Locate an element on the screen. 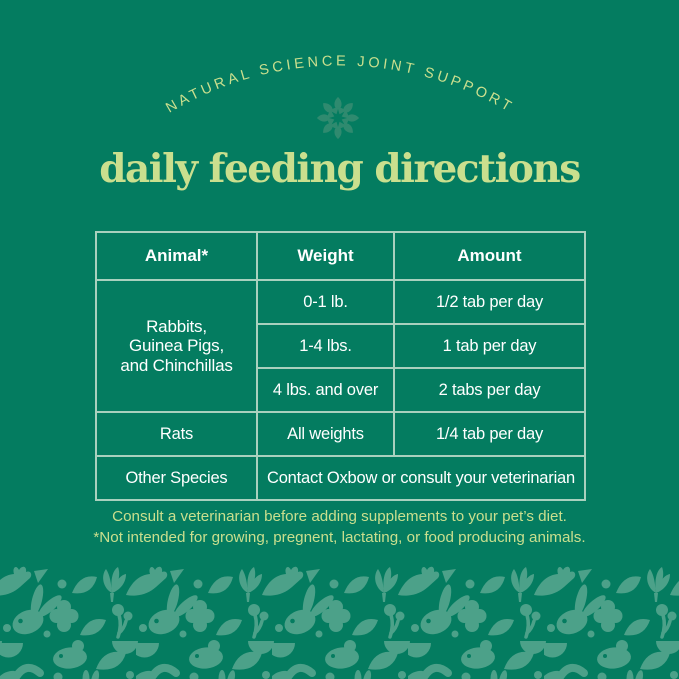 The height and width of the screenshot is (679, 679). table-header-row: Animal* Weight Amount is located at coordinates (340, 256).